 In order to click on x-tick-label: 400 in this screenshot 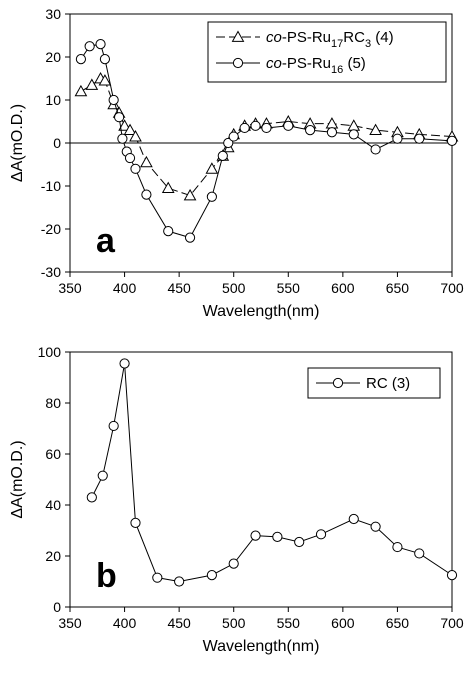, I will do `click(125, 288)`.